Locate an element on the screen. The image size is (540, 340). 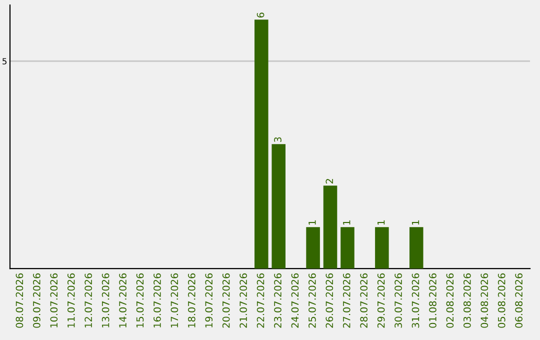
y-tick-label: 5 is located at coordinates (4, 61).